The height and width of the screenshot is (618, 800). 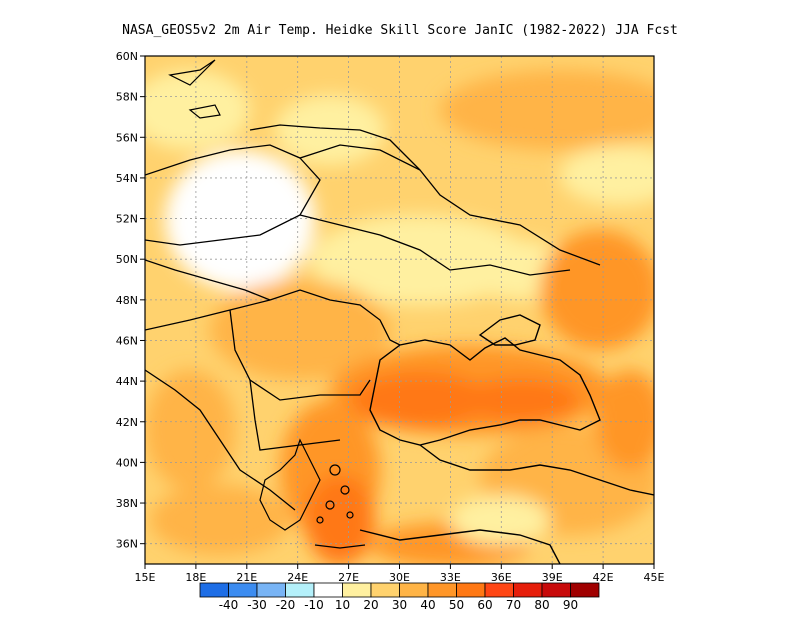 I want to click on colorbar: -40 -30 -20 -10 10 20 30 40 50 60 70 80 90, so click(x=399, y=597).